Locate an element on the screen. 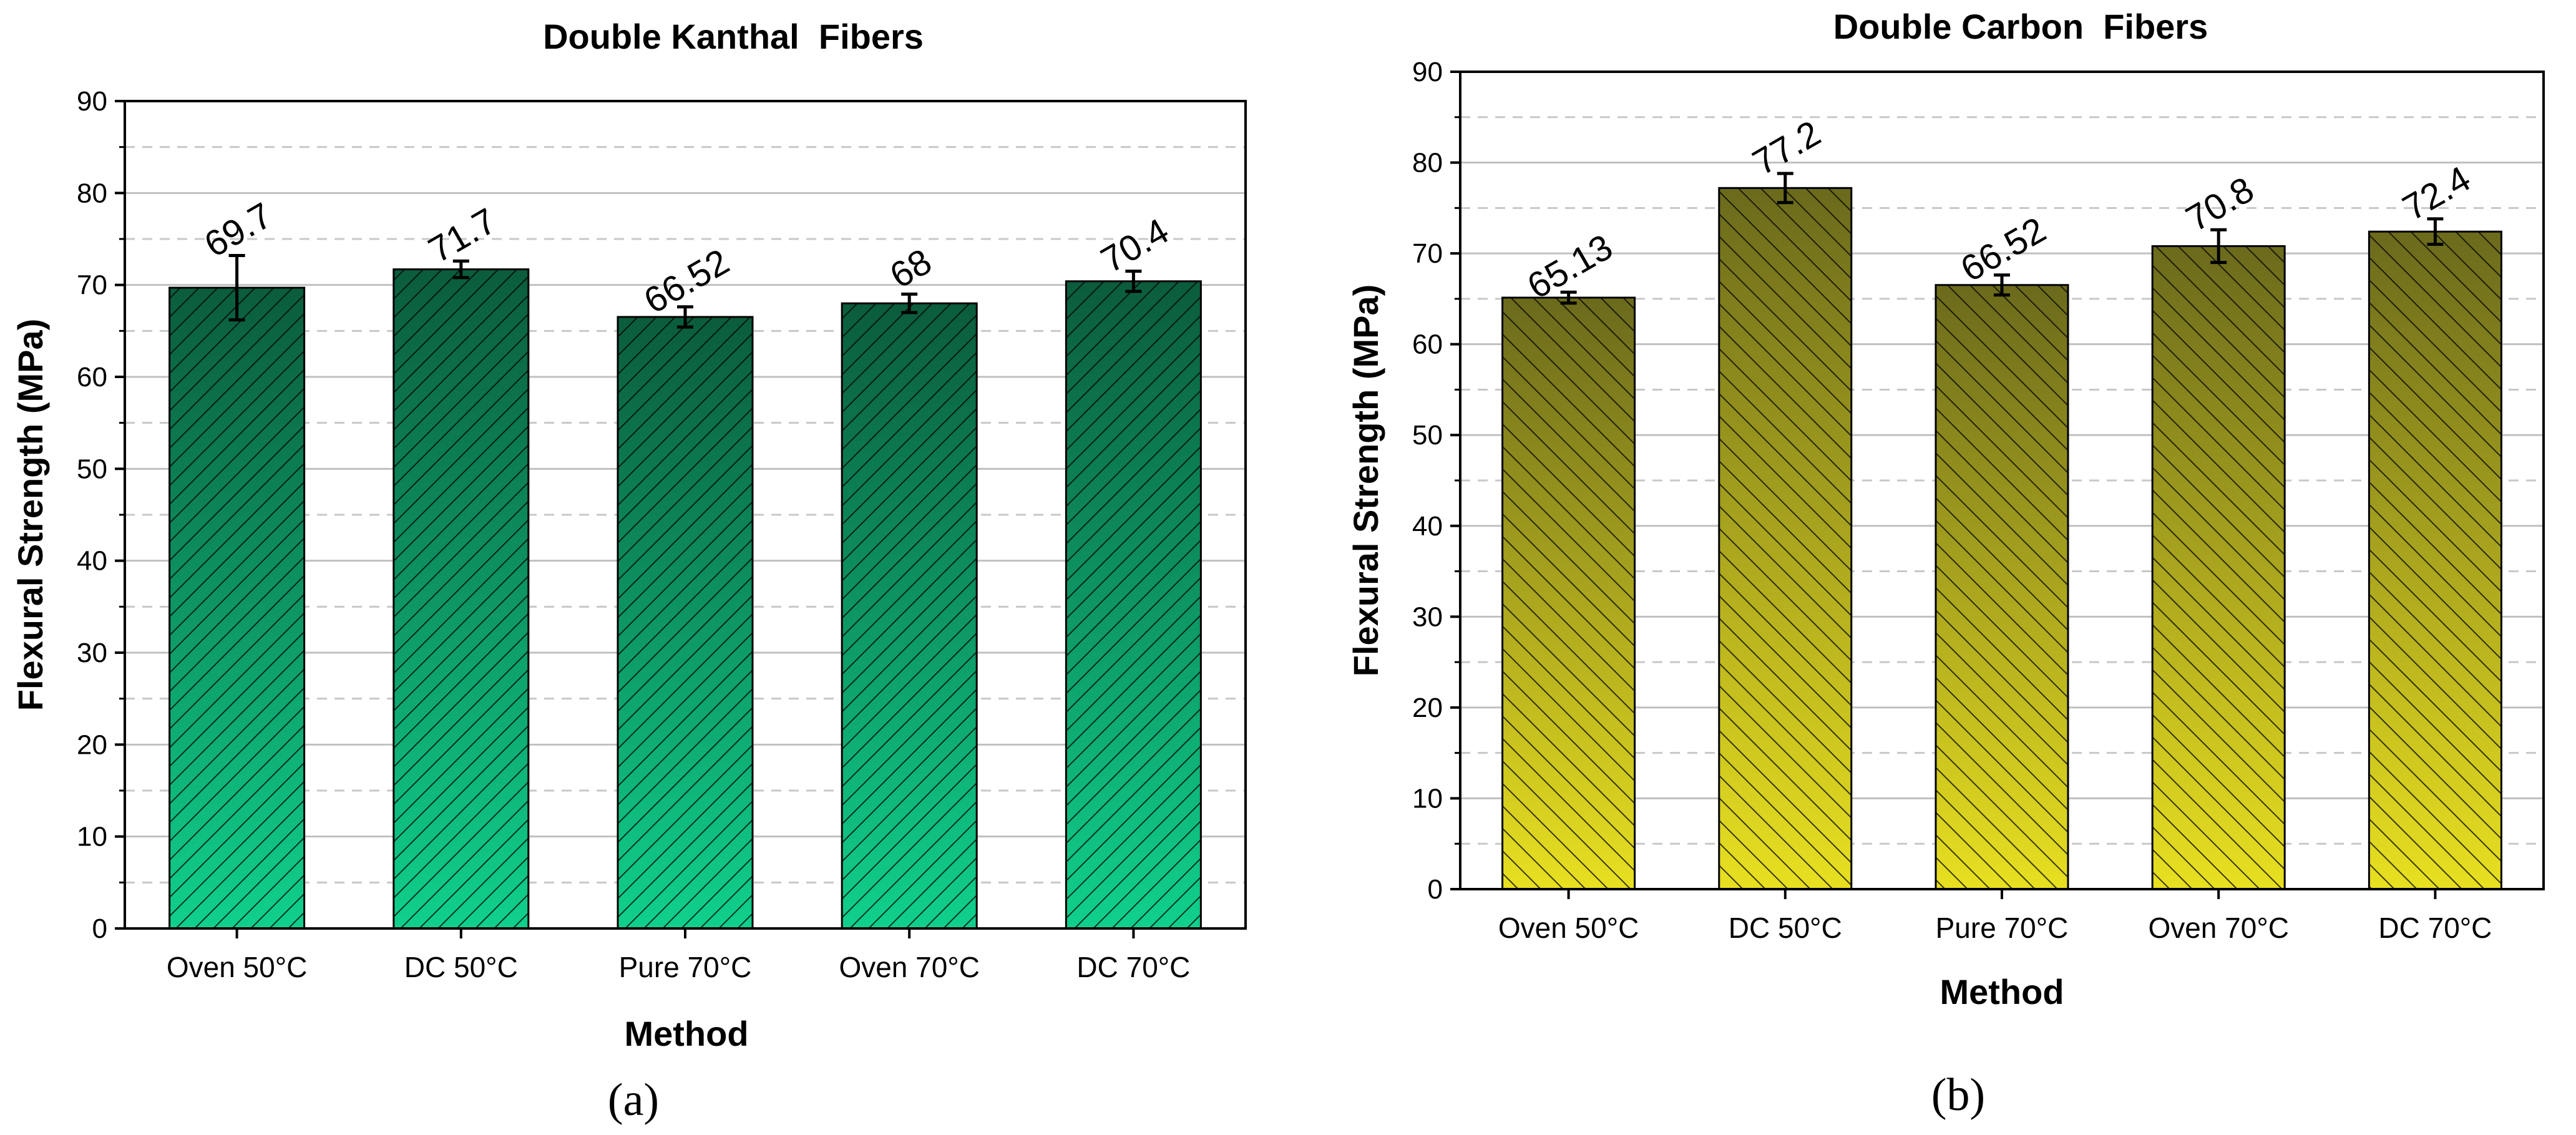 This screenshot has height=1135, width=2576. chart-a-error-bars is located at coordinates (685, 291).